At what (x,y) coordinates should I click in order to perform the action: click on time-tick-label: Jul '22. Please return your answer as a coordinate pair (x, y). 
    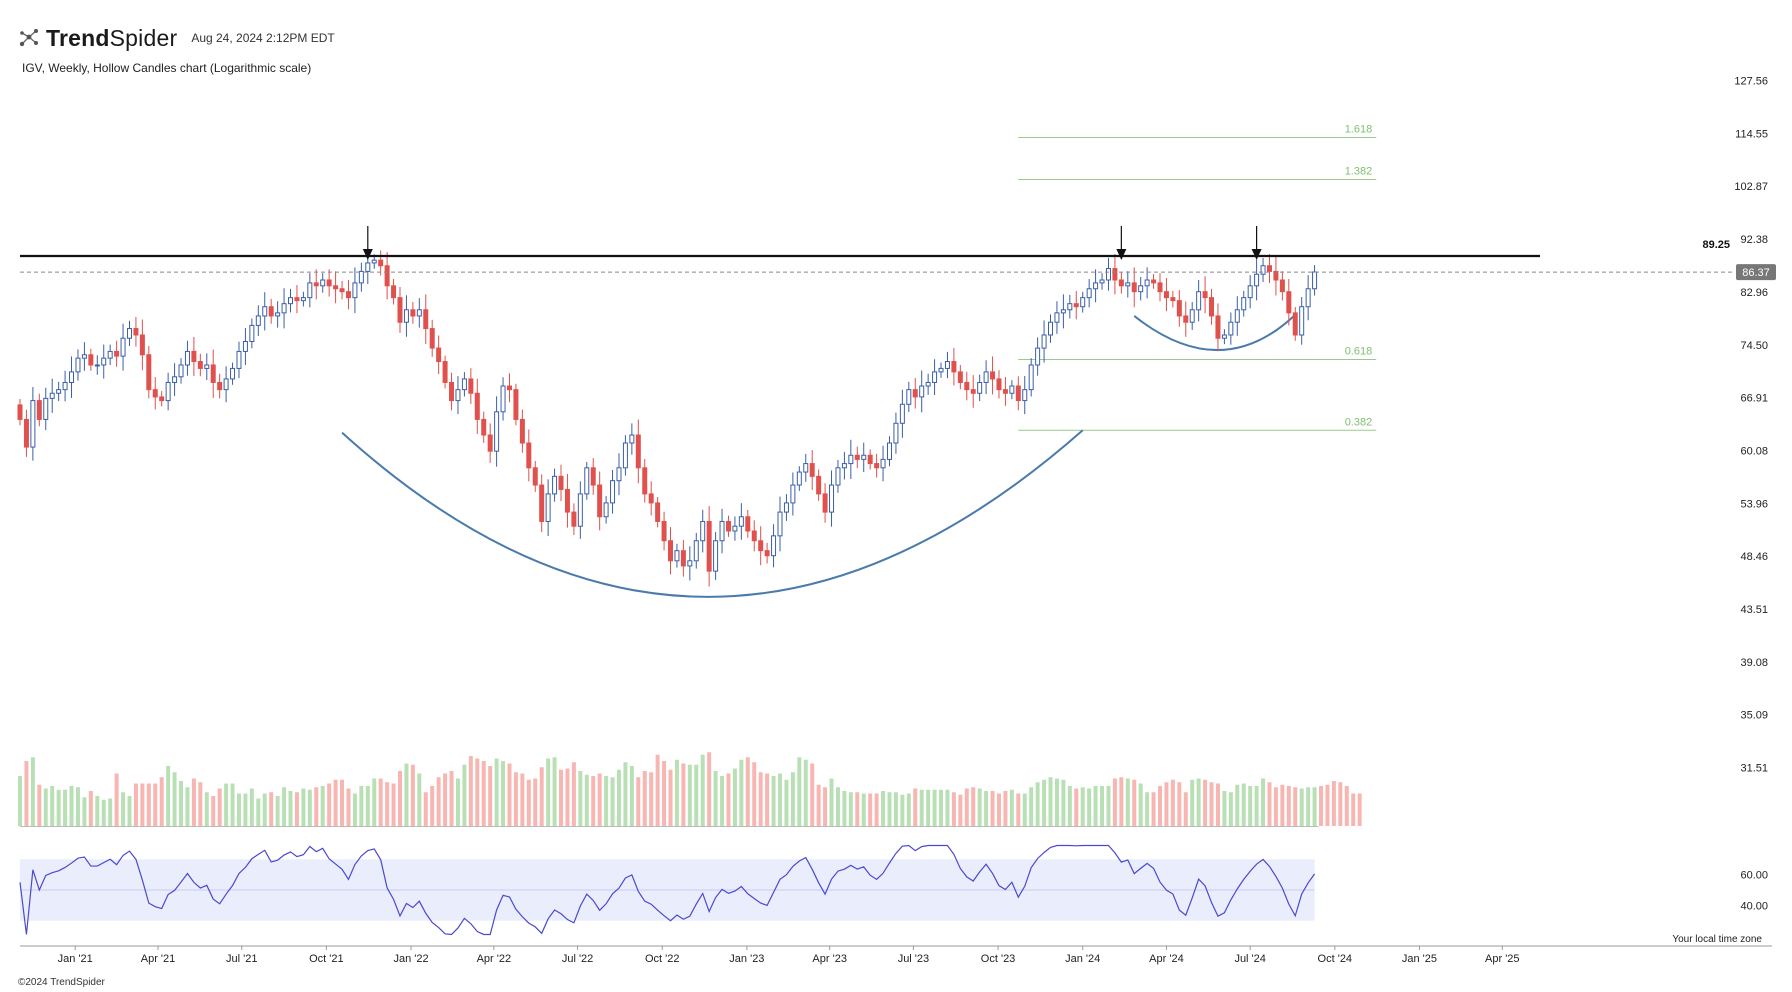
    Looking at the image, I should click on (577, 959).